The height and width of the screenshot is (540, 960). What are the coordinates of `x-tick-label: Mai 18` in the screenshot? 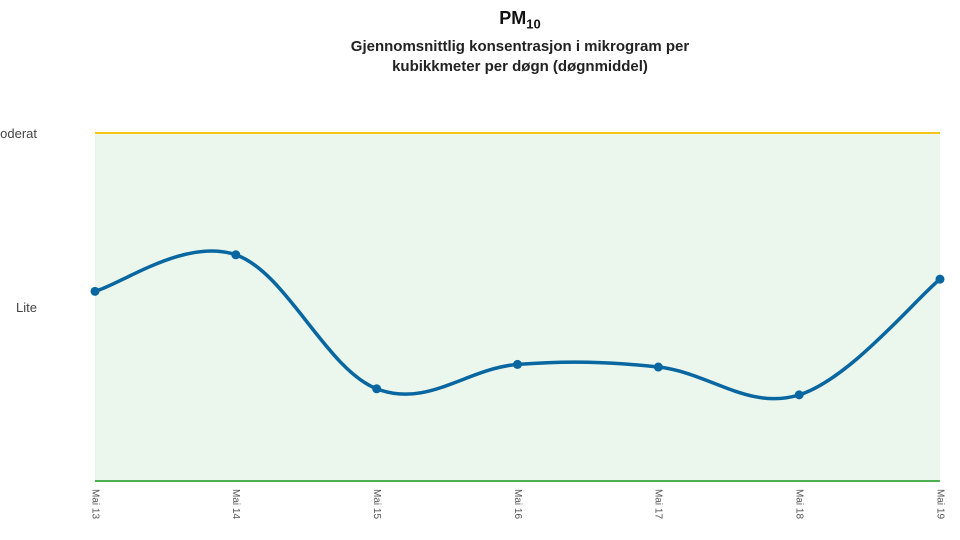 It's located at (799, 504).